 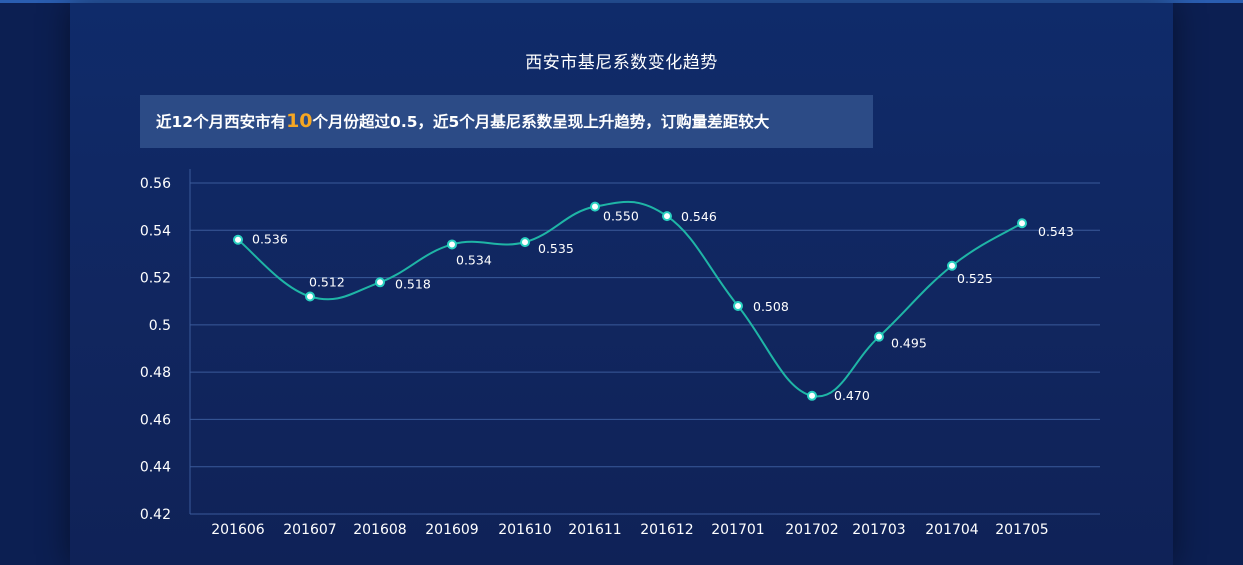 What do you see at coordinates (155, 279) in the screenshot?
I see `y-tick-label: 0.52` at bounding box center [155, 279].